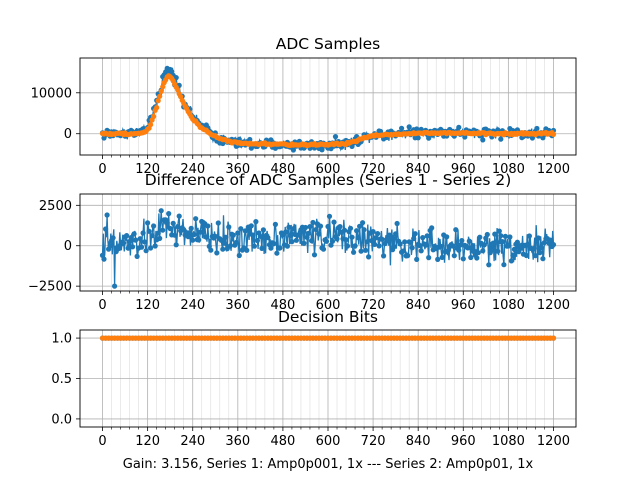  I want to click on y-tick-label: 2500, so click(55, 206).